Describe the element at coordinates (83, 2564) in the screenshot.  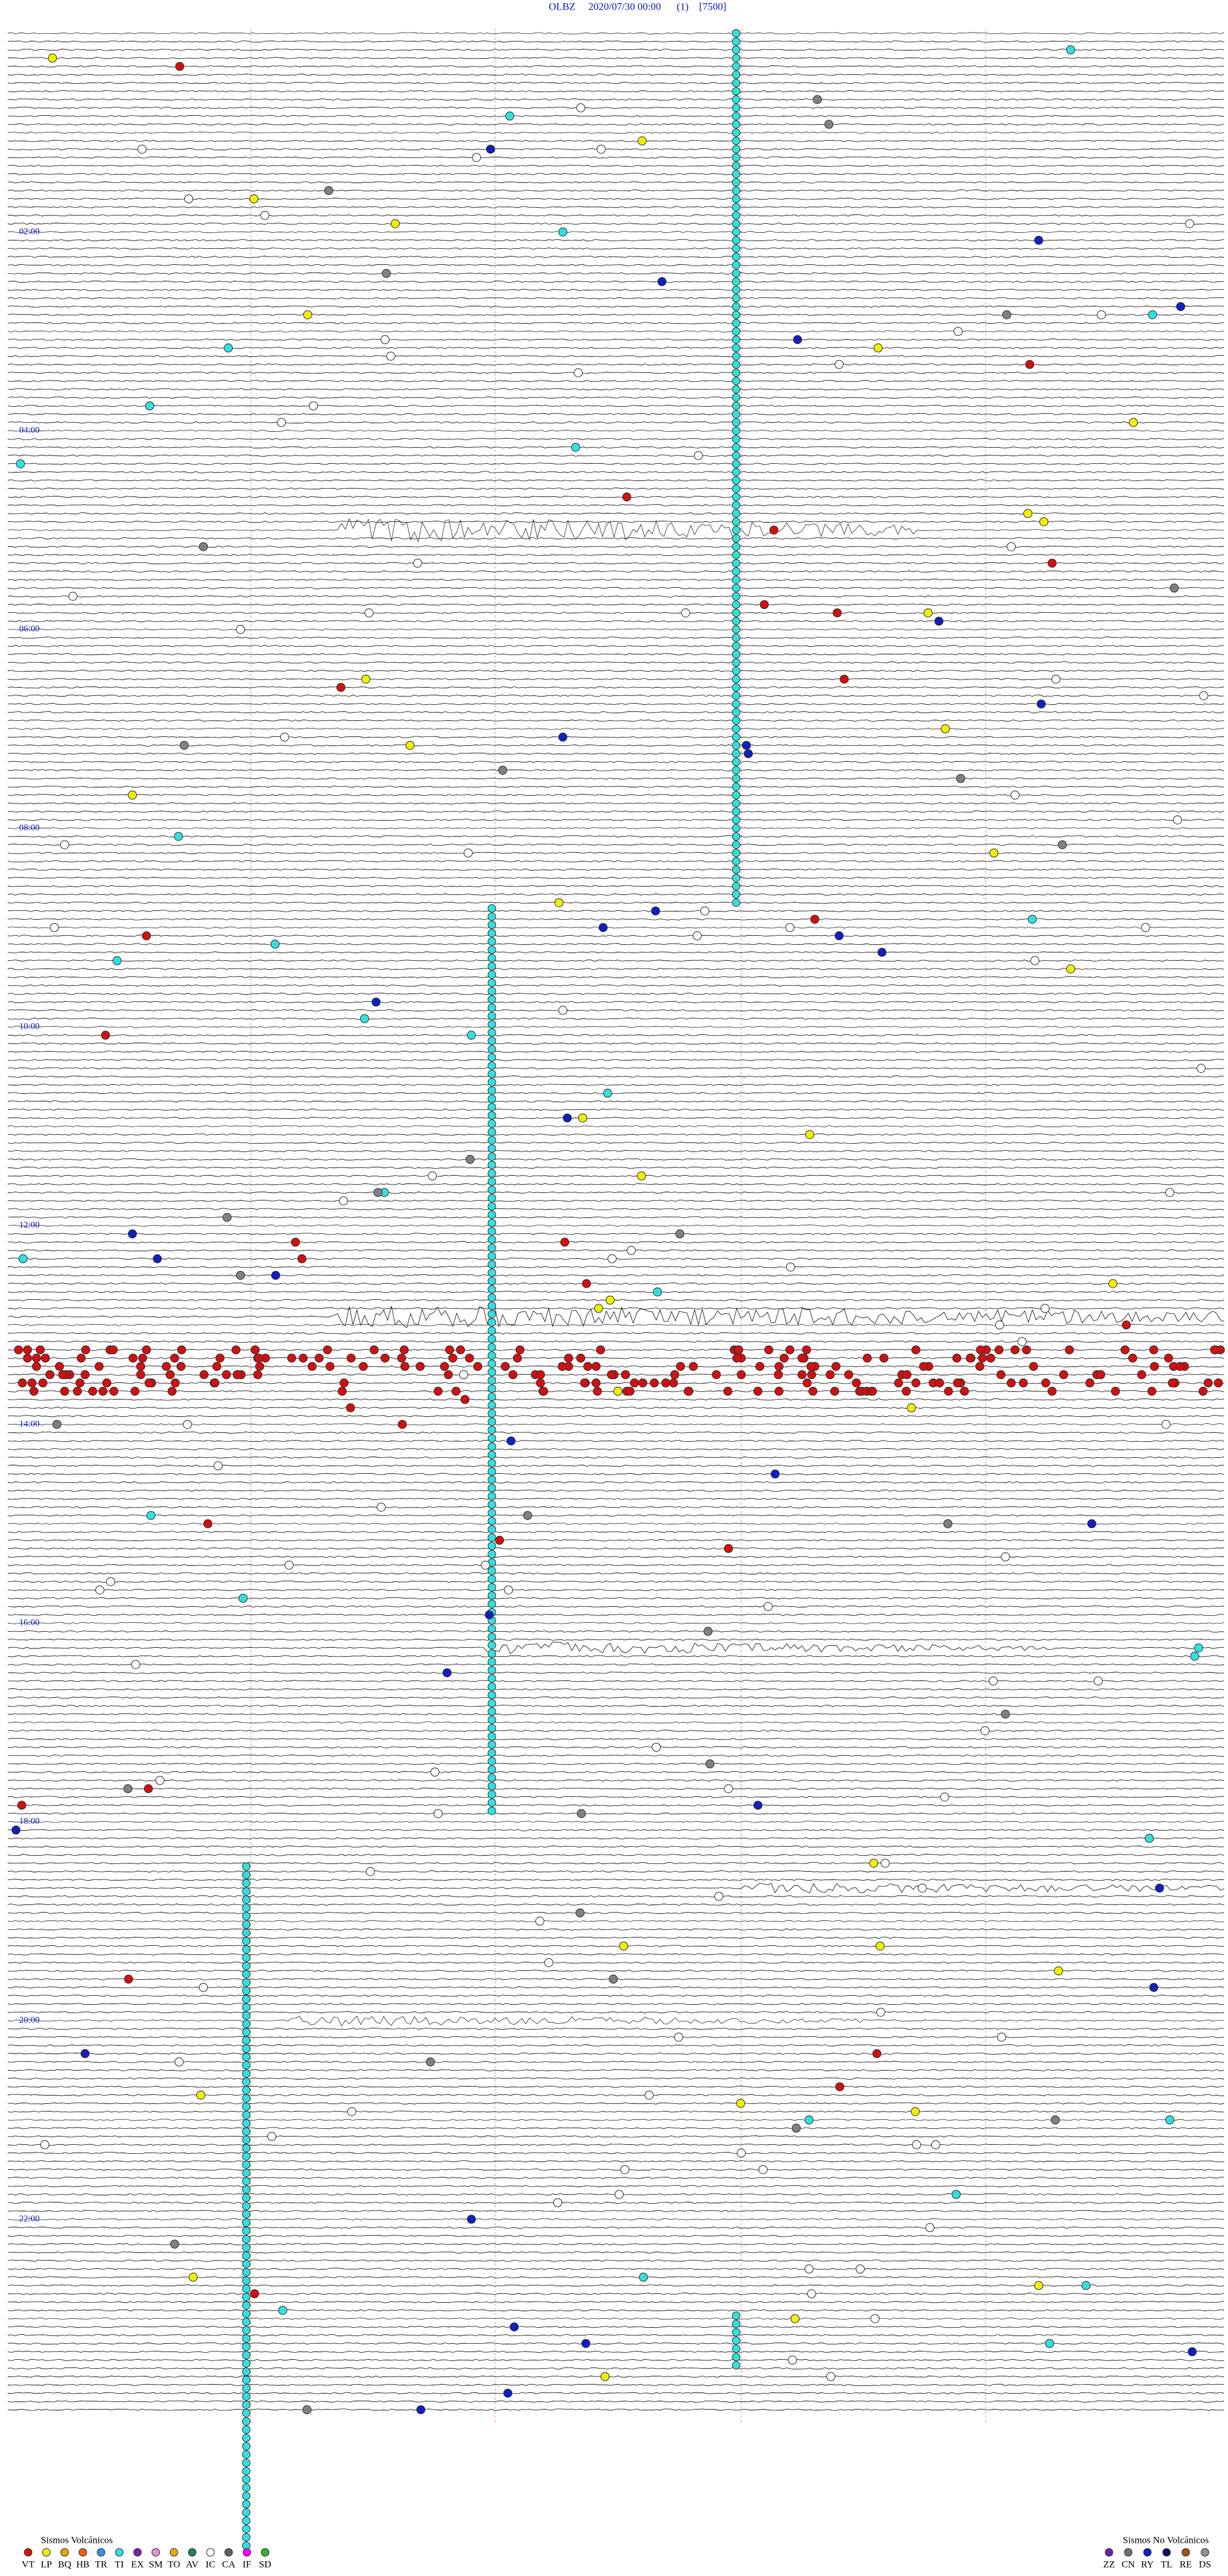
I see `legend-code: HB` at that location.